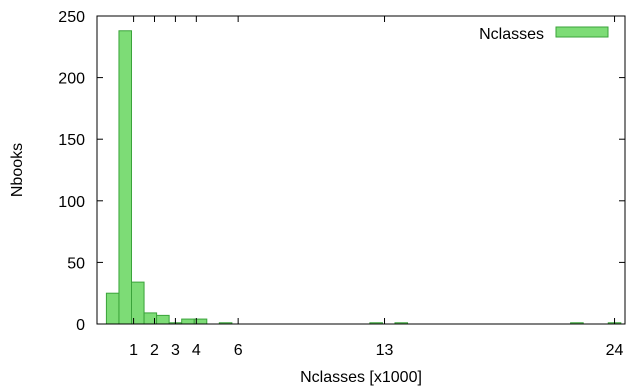  What do you see at coordinates (196, 350) in the screenshot?
I see `x-tick-label: 4` at bounding box center [196, 350].